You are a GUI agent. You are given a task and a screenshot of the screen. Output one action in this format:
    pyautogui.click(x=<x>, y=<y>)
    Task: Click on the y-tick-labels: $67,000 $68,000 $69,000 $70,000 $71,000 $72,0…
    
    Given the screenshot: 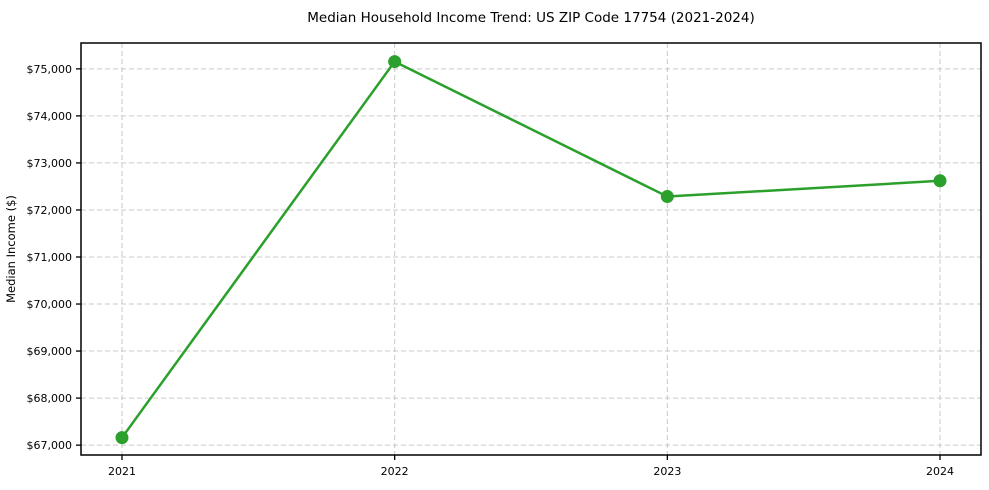 What is the action you would take?
    pyautogui.click(x=50, y=257)
    